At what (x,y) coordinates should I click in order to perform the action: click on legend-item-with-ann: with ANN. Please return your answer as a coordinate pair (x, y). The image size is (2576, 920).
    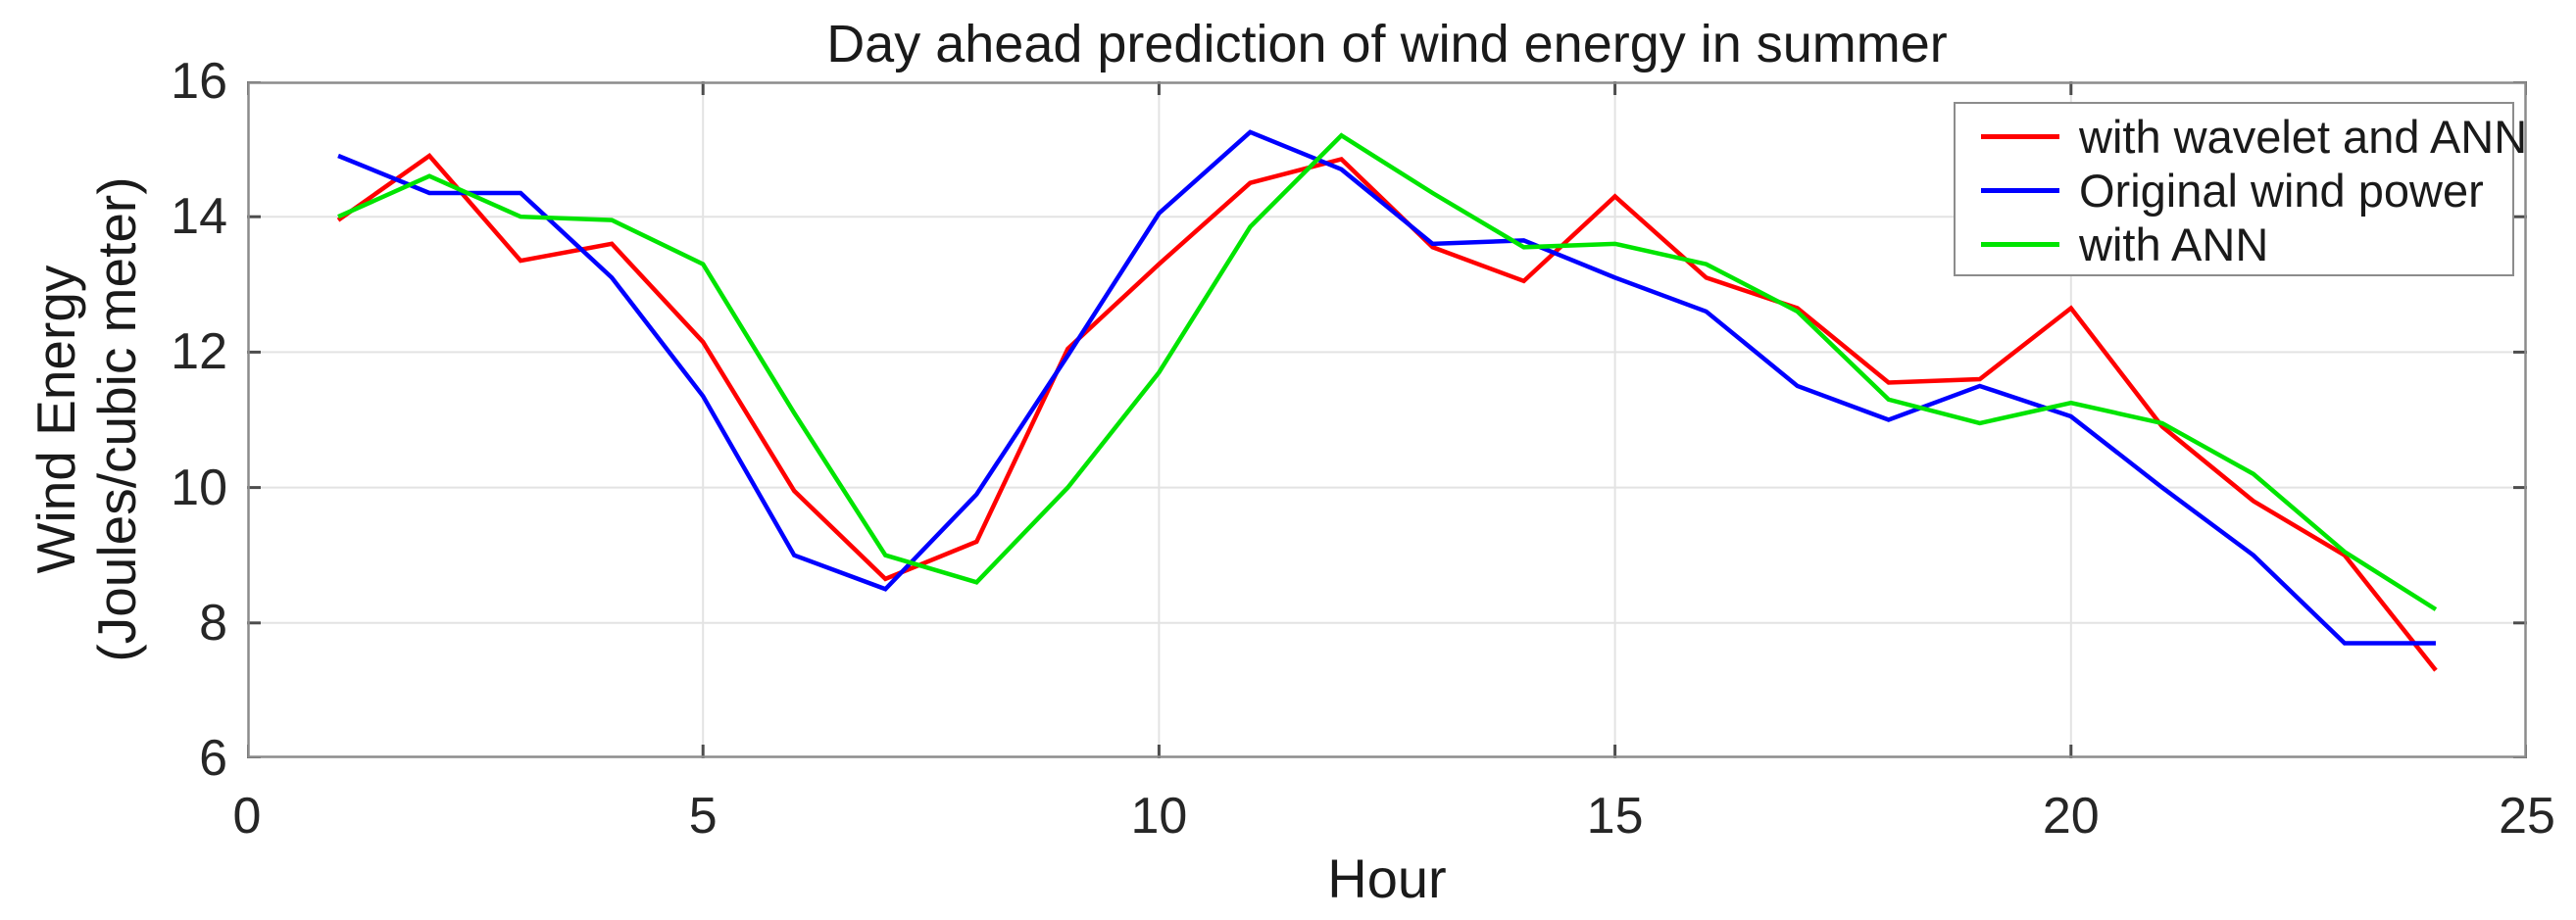
    Looking at the image, I should click on (2246, 244).